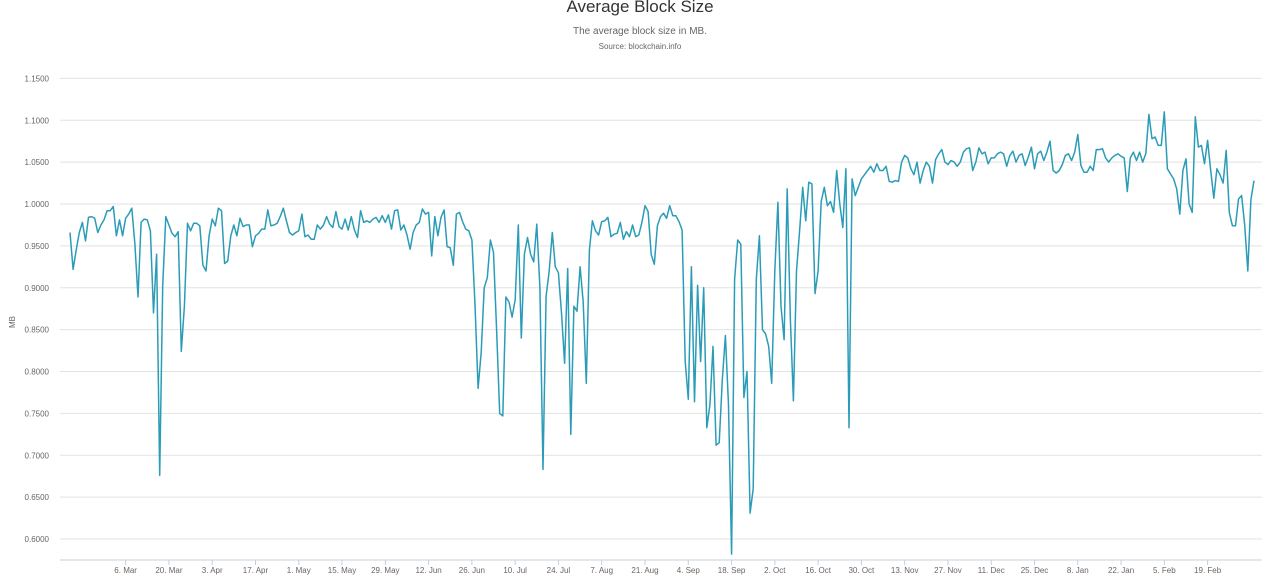  Describe the element at coordinates (1078, 570) in the screenshot. I see `x-tick-label: 8. Jan` at that location.